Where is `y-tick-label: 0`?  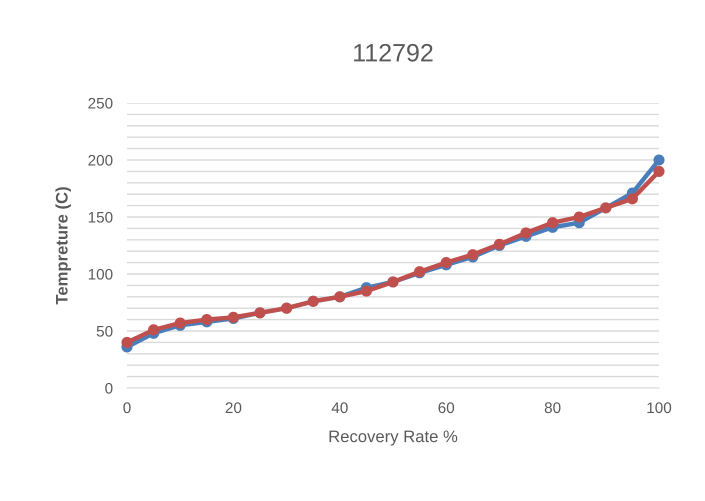 y-tick-label: 0 is located at coordinates (109, 388).